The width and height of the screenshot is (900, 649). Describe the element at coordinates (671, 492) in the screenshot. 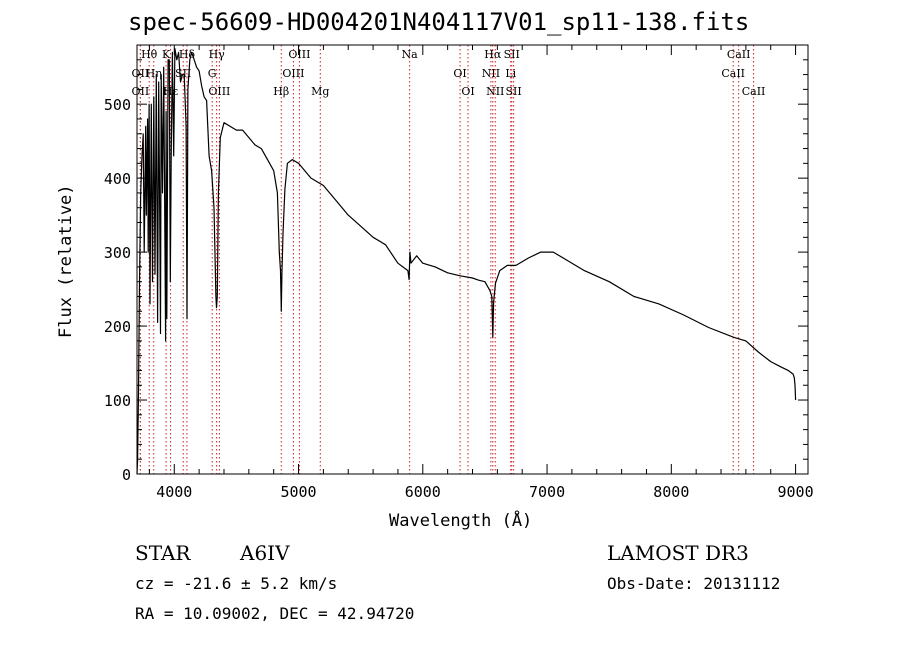

I see `x-tick-label: 8000` at that location.